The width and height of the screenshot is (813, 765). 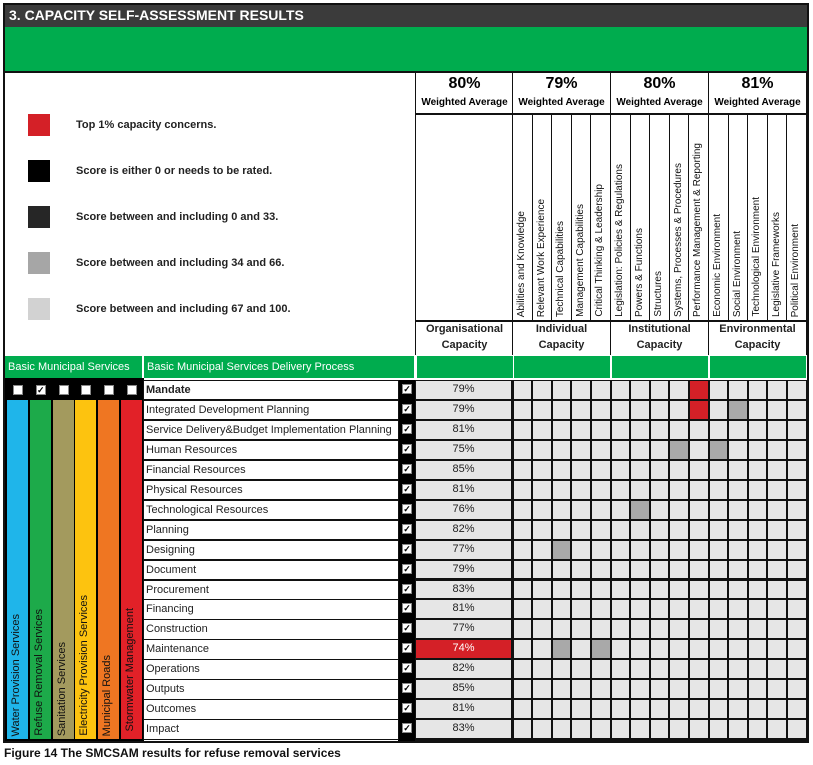 What do you see at coordinates (40, 569) in the screenshot?
I see `service-column-1: Refuse Removal Services` at bounding box center [40, 569].